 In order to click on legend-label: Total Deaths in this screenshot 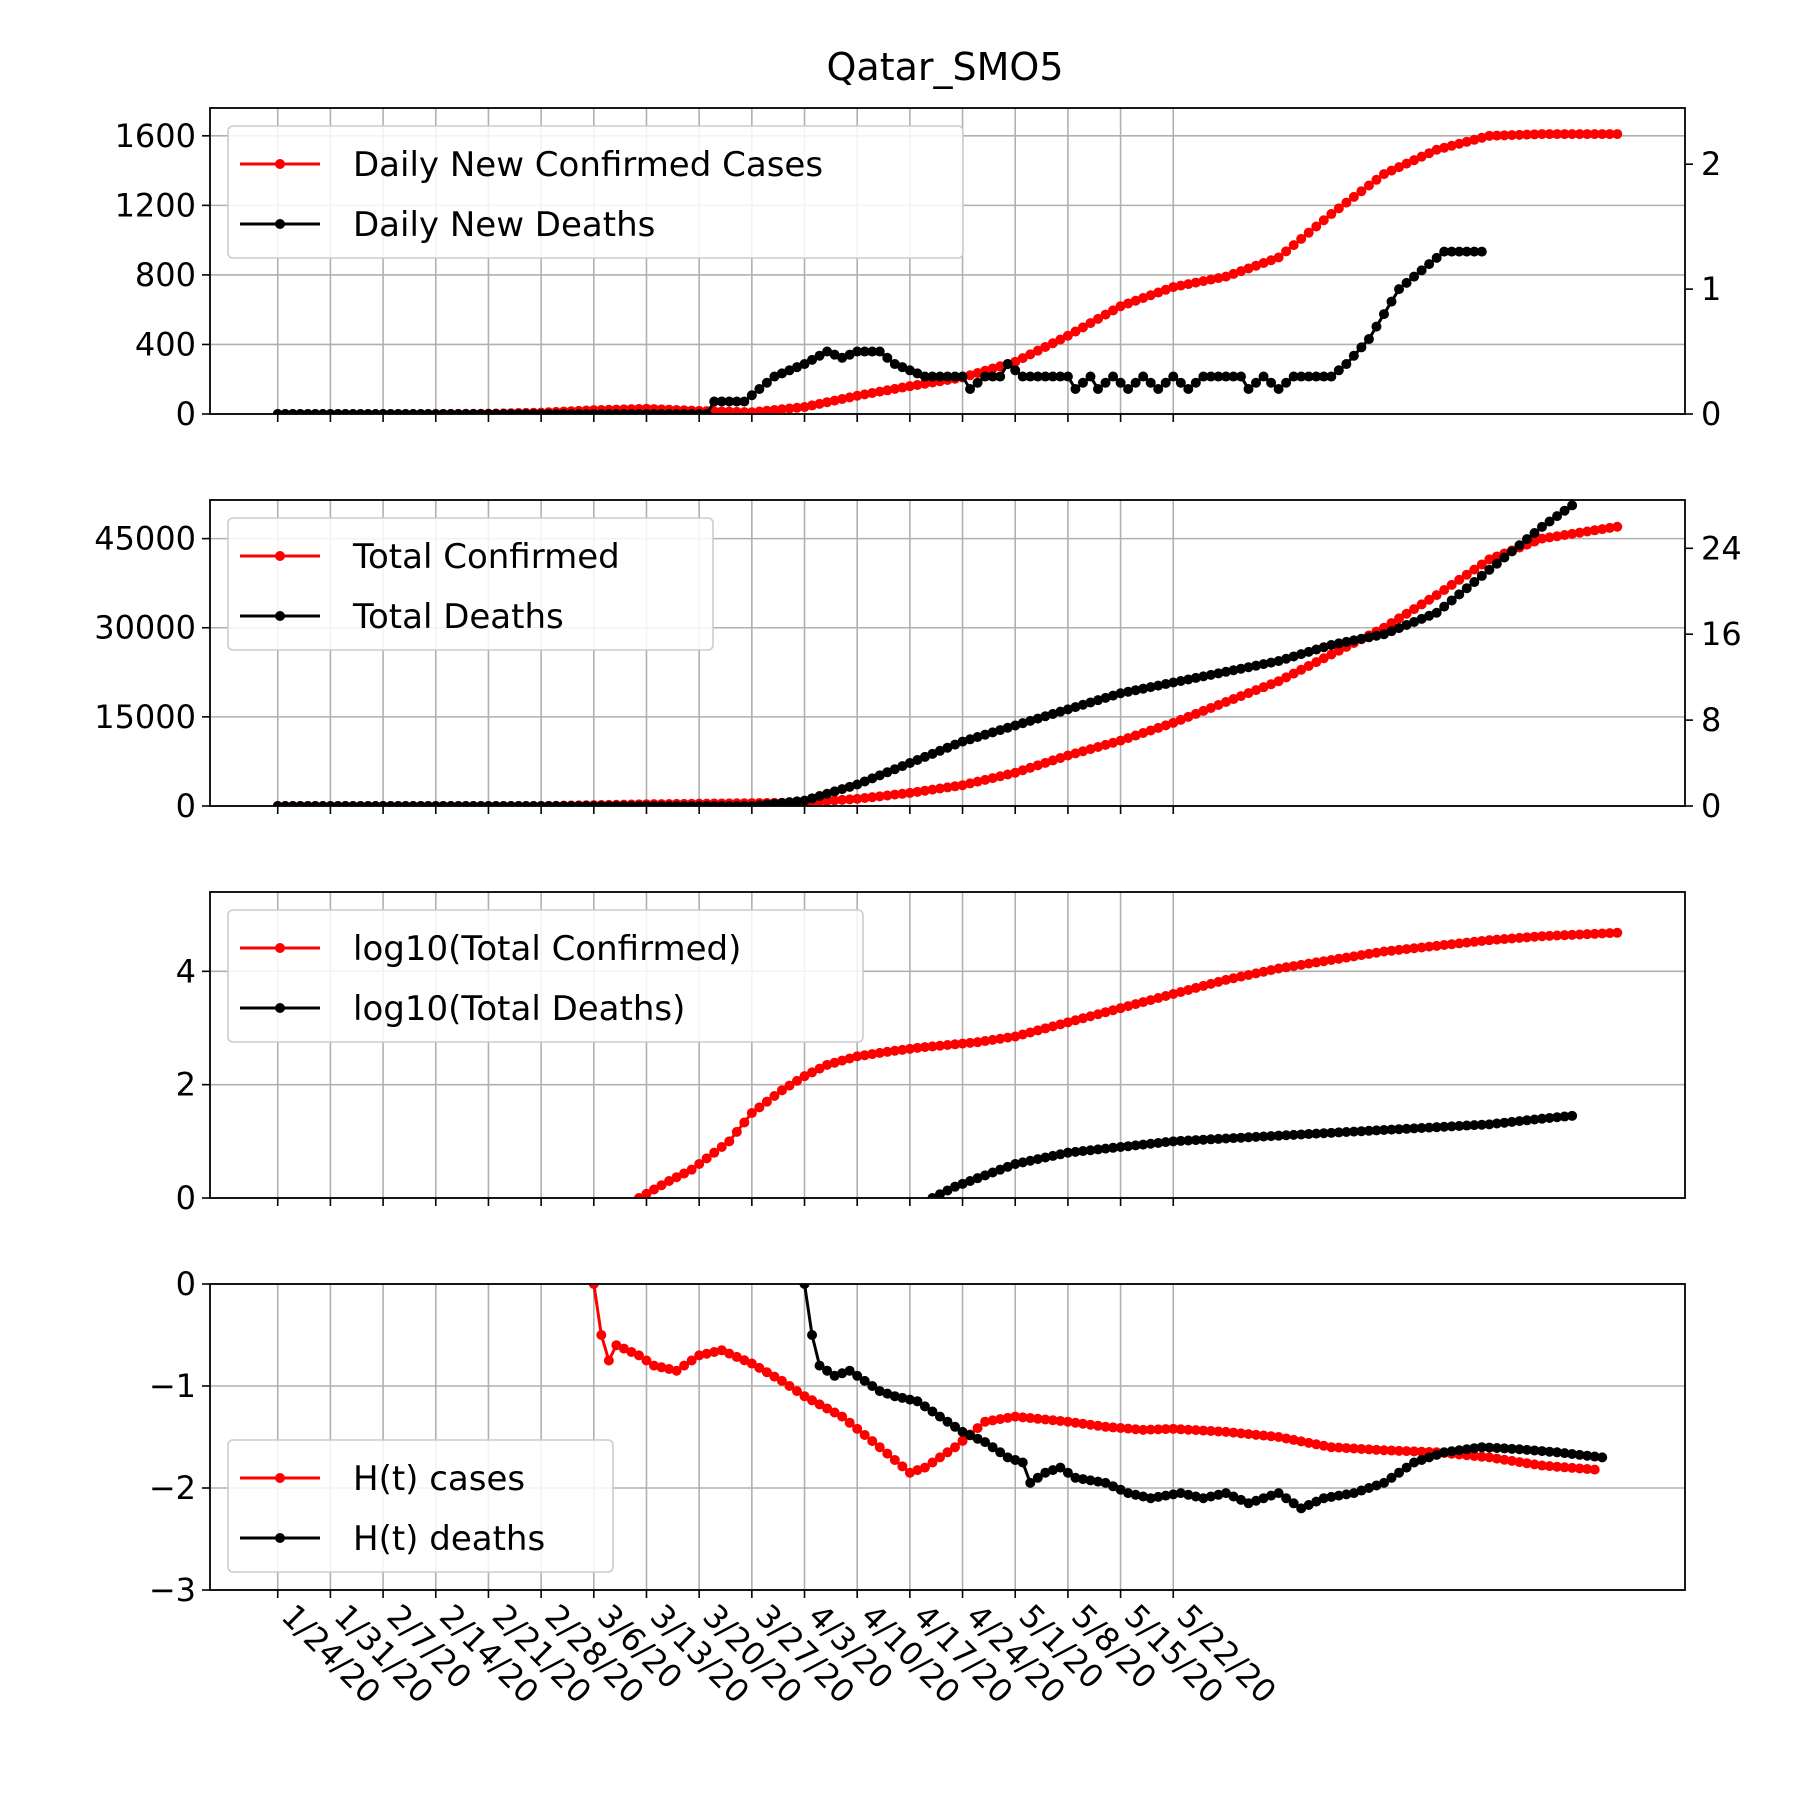, I will do `click(458, 617)`.